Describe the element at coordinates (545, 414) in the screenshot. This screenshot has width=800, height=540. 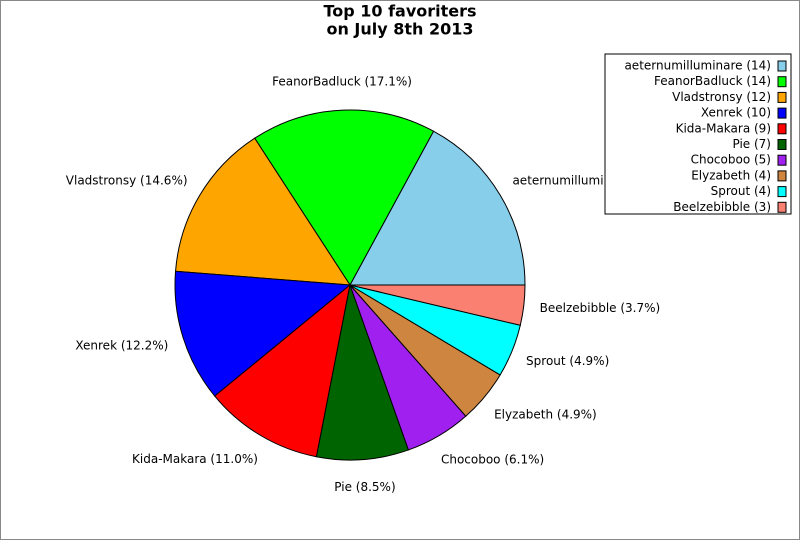
I see `slice-label: Elyzabeth (4.9%)` at that location.